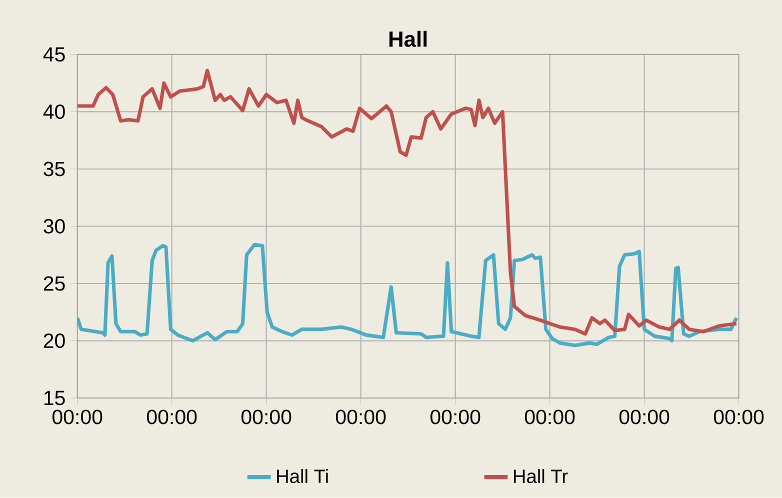 This screenshot has width=782, height=498. What do you see at coordinates (408, 39) in the screenshot?
I see `chart-title: Hall` at bounding box center [408, 39].